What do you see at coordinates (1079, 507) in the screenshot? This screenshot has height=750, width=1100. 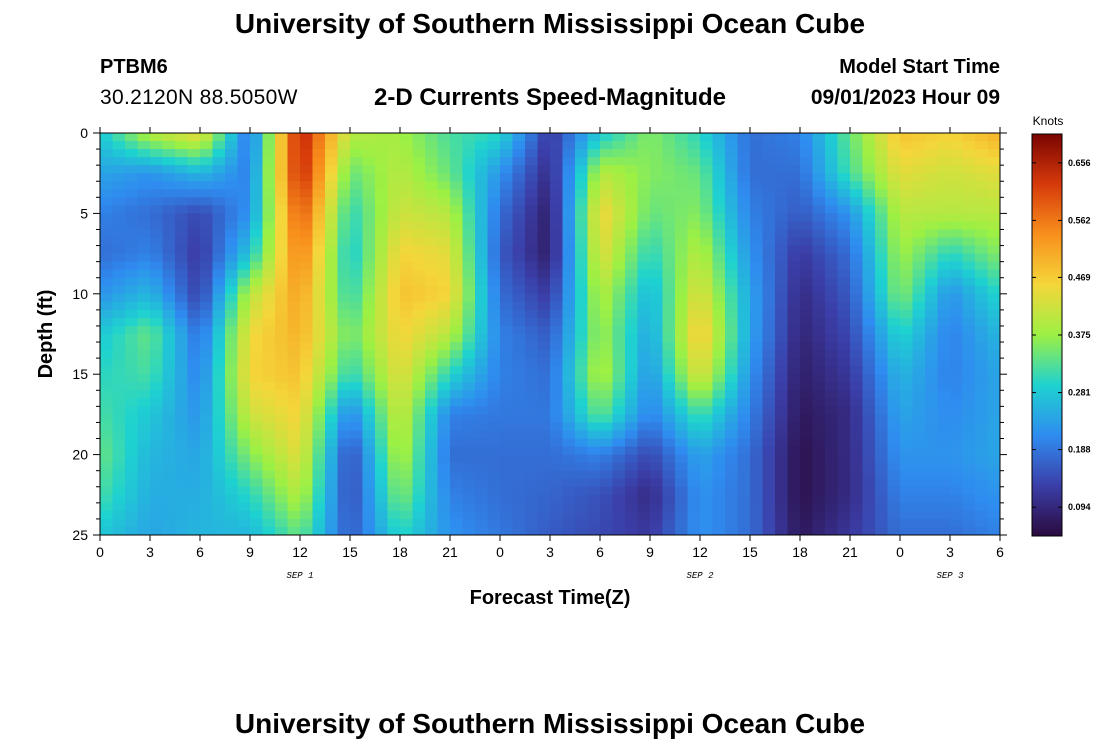 I see `colorbar-tick-label: 0.094` at bounding box center [1079, 507].